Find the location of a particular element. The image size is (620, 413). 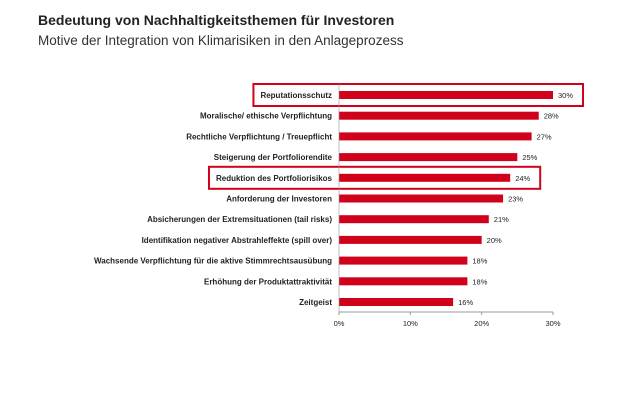

x-tick-label-30: 30% is located at coordinates (552, 323).